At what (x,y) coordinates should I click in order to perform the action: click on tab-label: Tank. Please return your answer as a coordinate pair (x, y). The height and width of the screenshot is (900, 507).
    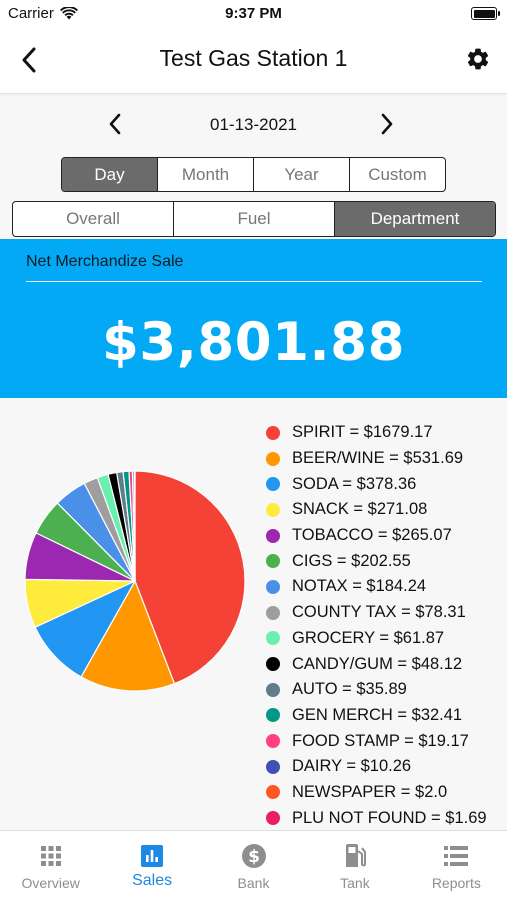
    Looking at the image, I should click on (355, 883).